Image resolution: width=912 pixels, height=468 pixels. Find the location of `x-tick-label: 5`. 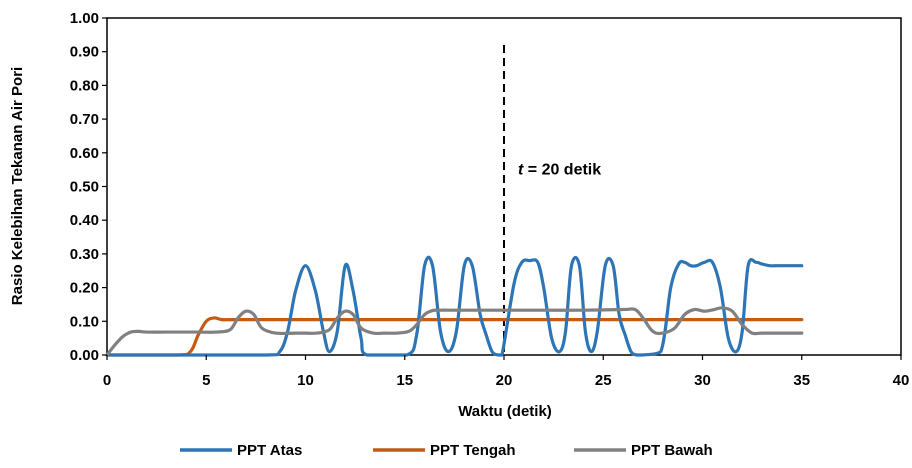

x-tick-label: 5 is located at coordinates (206, 380).